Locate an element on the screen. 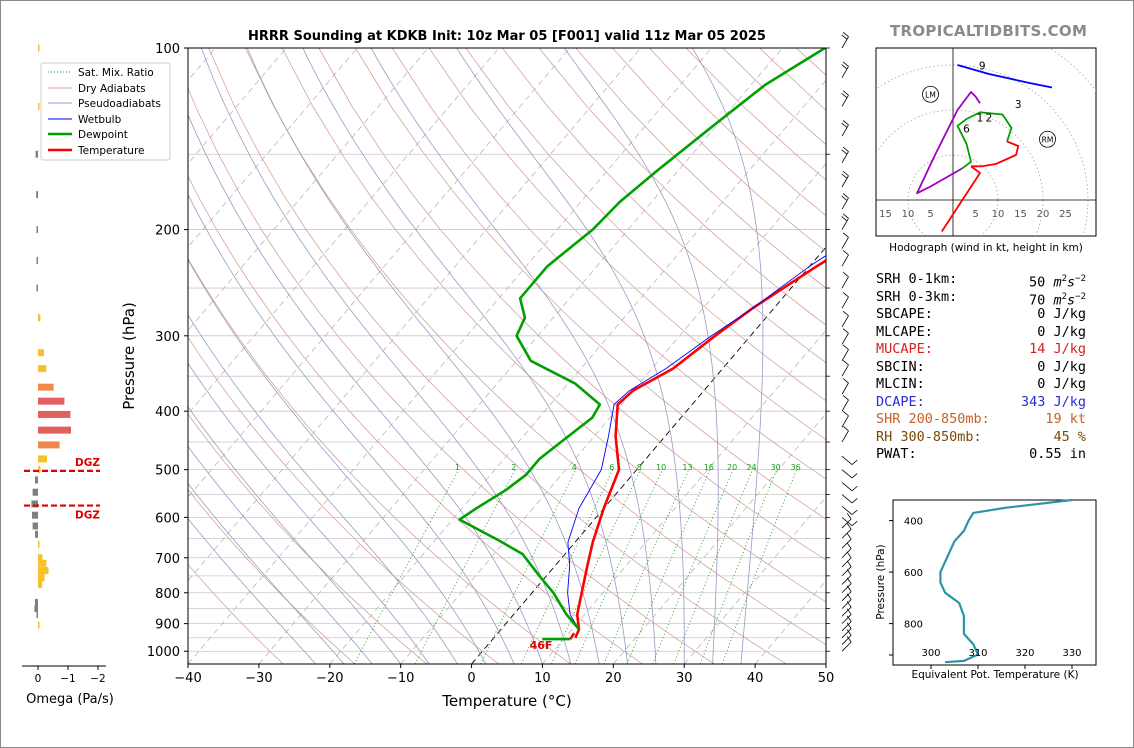 This screenshot has height=748, width=1134. stat-label: RH 300-850mb: is located at coordinates (929, 436).